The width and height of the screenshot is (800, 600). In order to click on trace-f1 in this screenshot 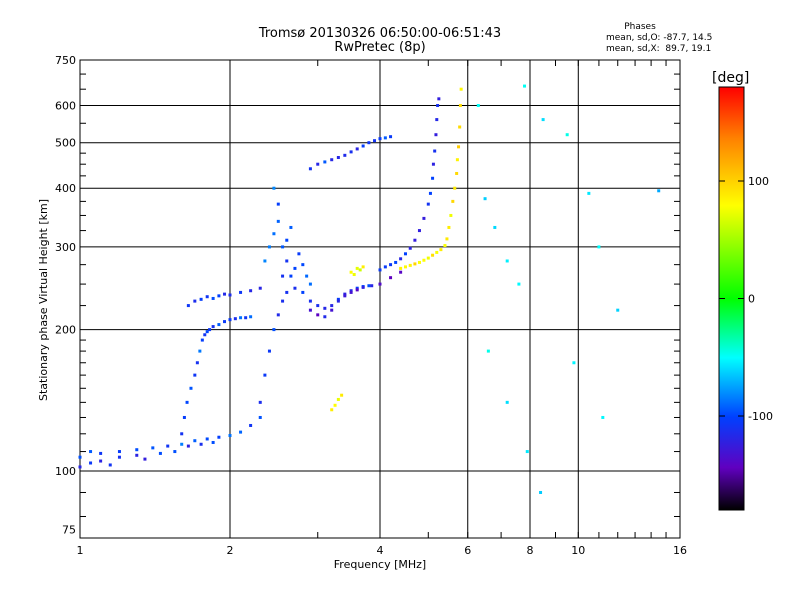, I will do `click(314, 344)`.